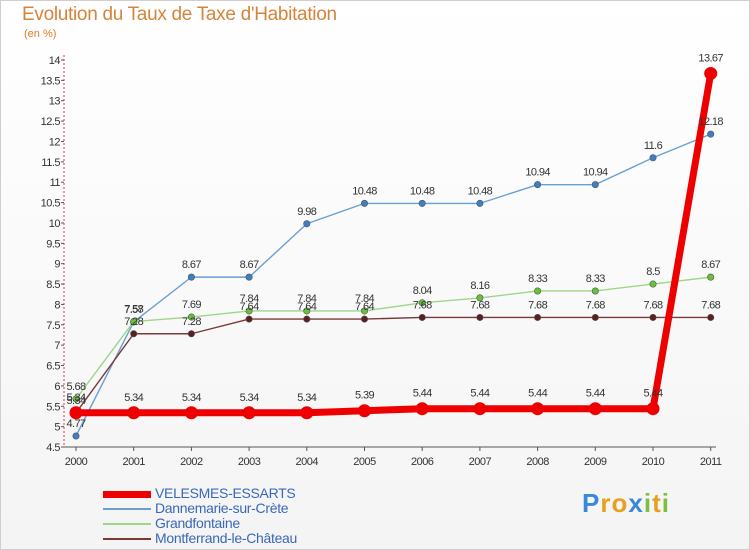  I want to click on logo-letter: i, so click(665, 503).